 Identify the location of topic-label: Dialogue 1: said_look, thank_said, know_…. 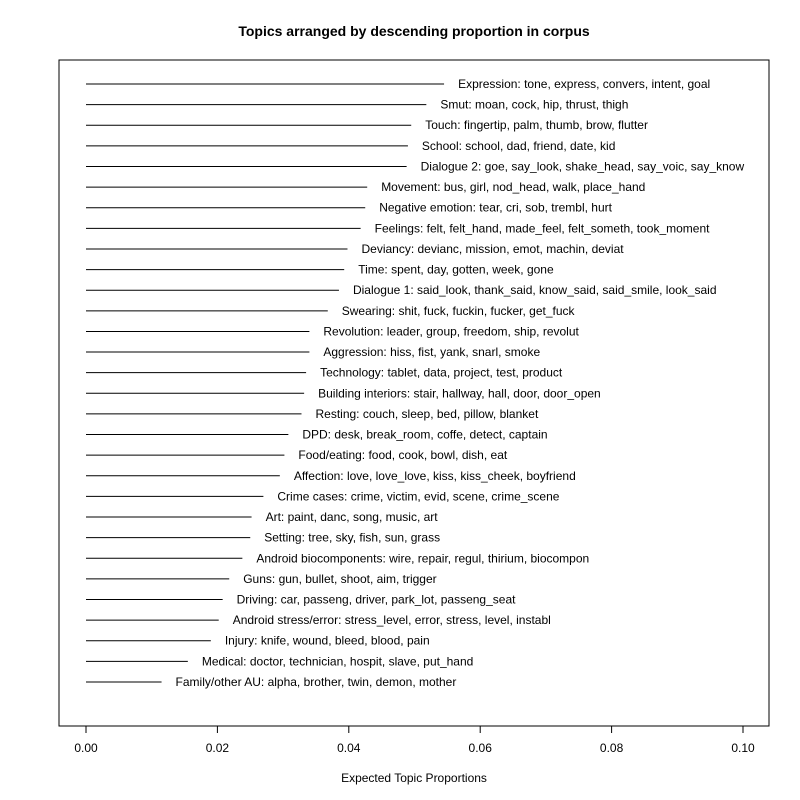
(535, 290).